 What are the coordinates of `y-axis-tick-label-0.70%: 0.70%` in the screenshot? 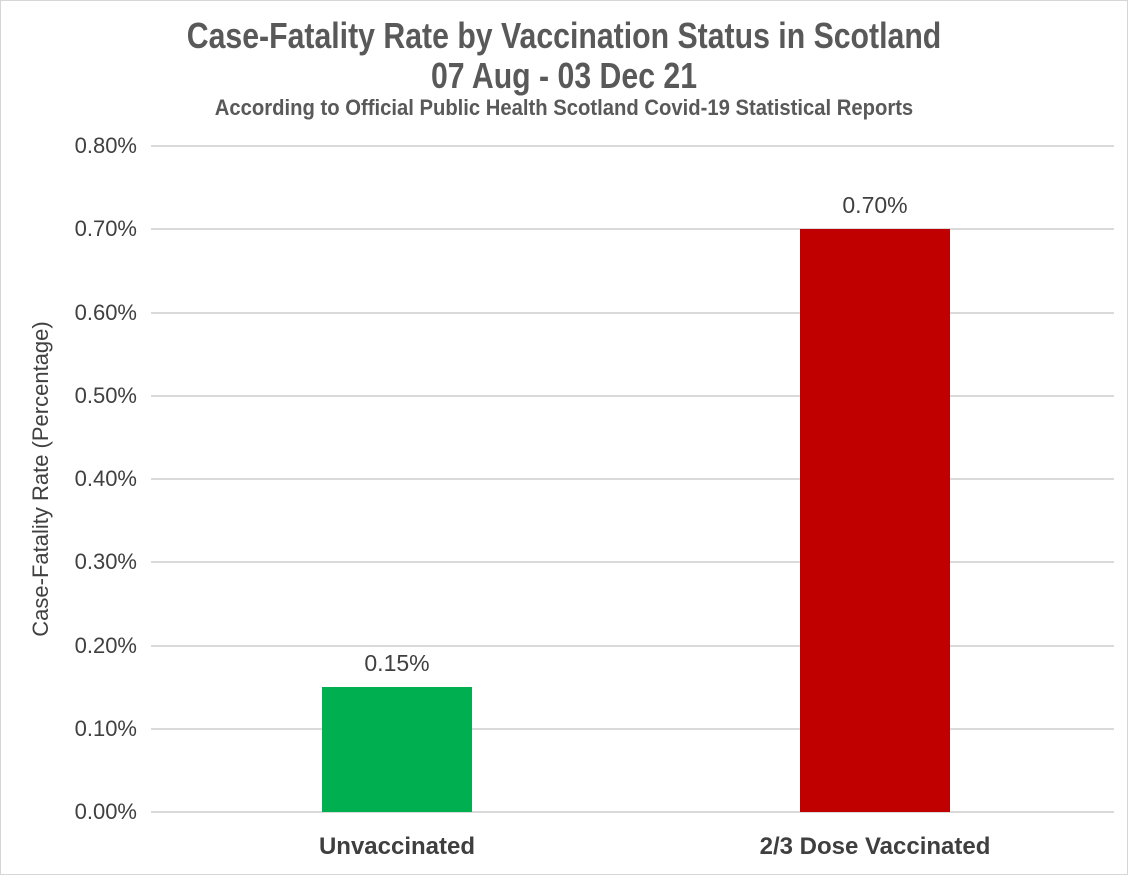 It's located at (105, 229).